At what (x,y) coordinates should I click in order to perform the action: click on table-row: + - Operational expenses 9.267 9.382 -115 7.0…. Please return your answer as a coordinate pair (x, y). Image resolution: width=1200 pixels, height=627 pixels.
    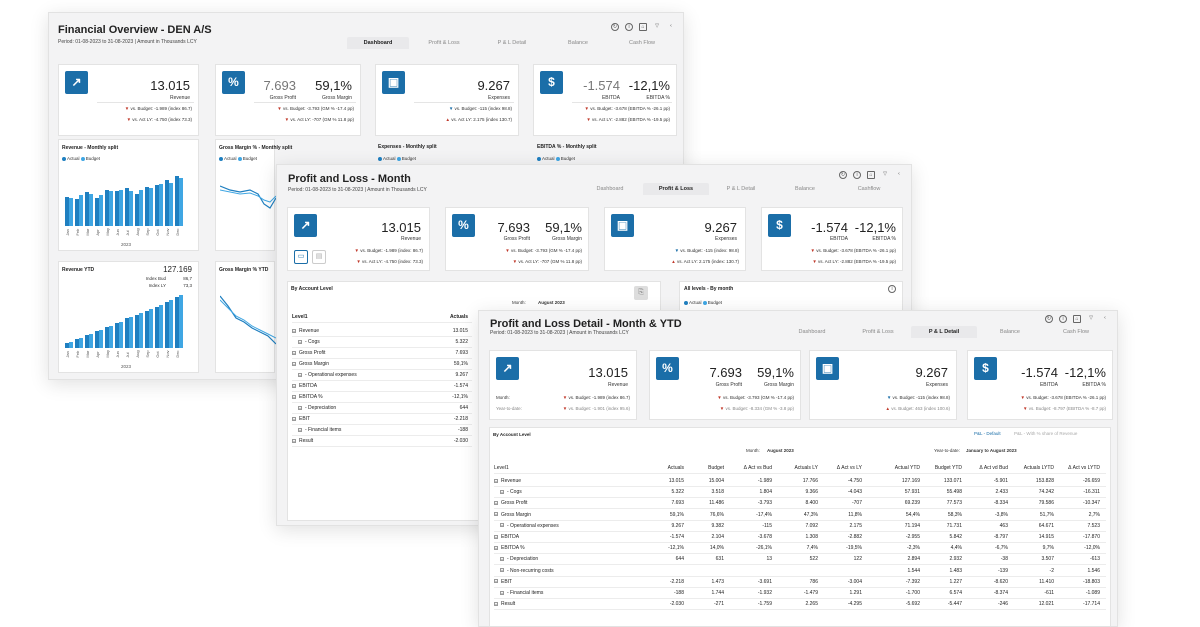
    Looking at the image, I should click on (800, 526).